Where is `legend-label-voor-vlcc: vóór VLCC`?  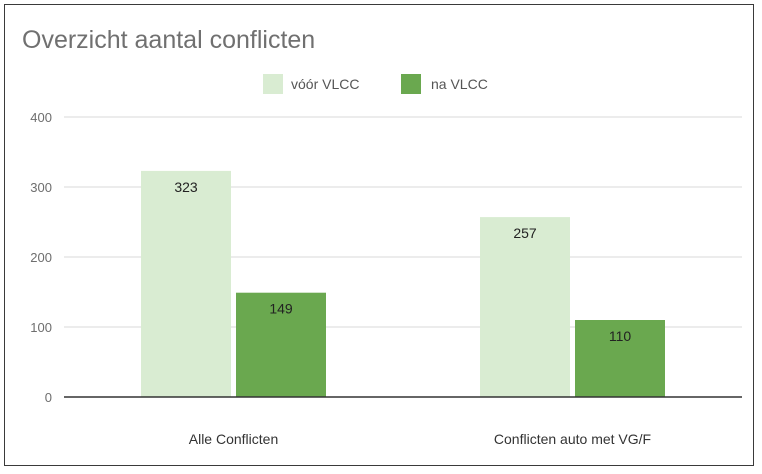
legend-label-voor-vlcc: vóór VLCC is located at coordinates (325, 84).